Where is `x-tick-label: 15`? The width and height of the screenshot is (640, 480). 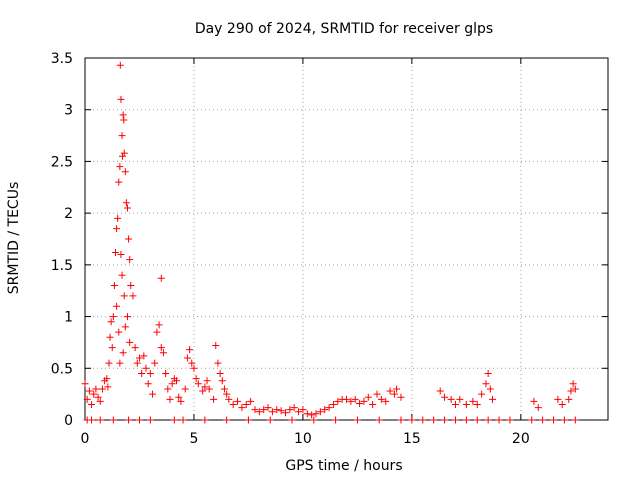
x-tick-label: 15 is located at coordinates (412, 439).